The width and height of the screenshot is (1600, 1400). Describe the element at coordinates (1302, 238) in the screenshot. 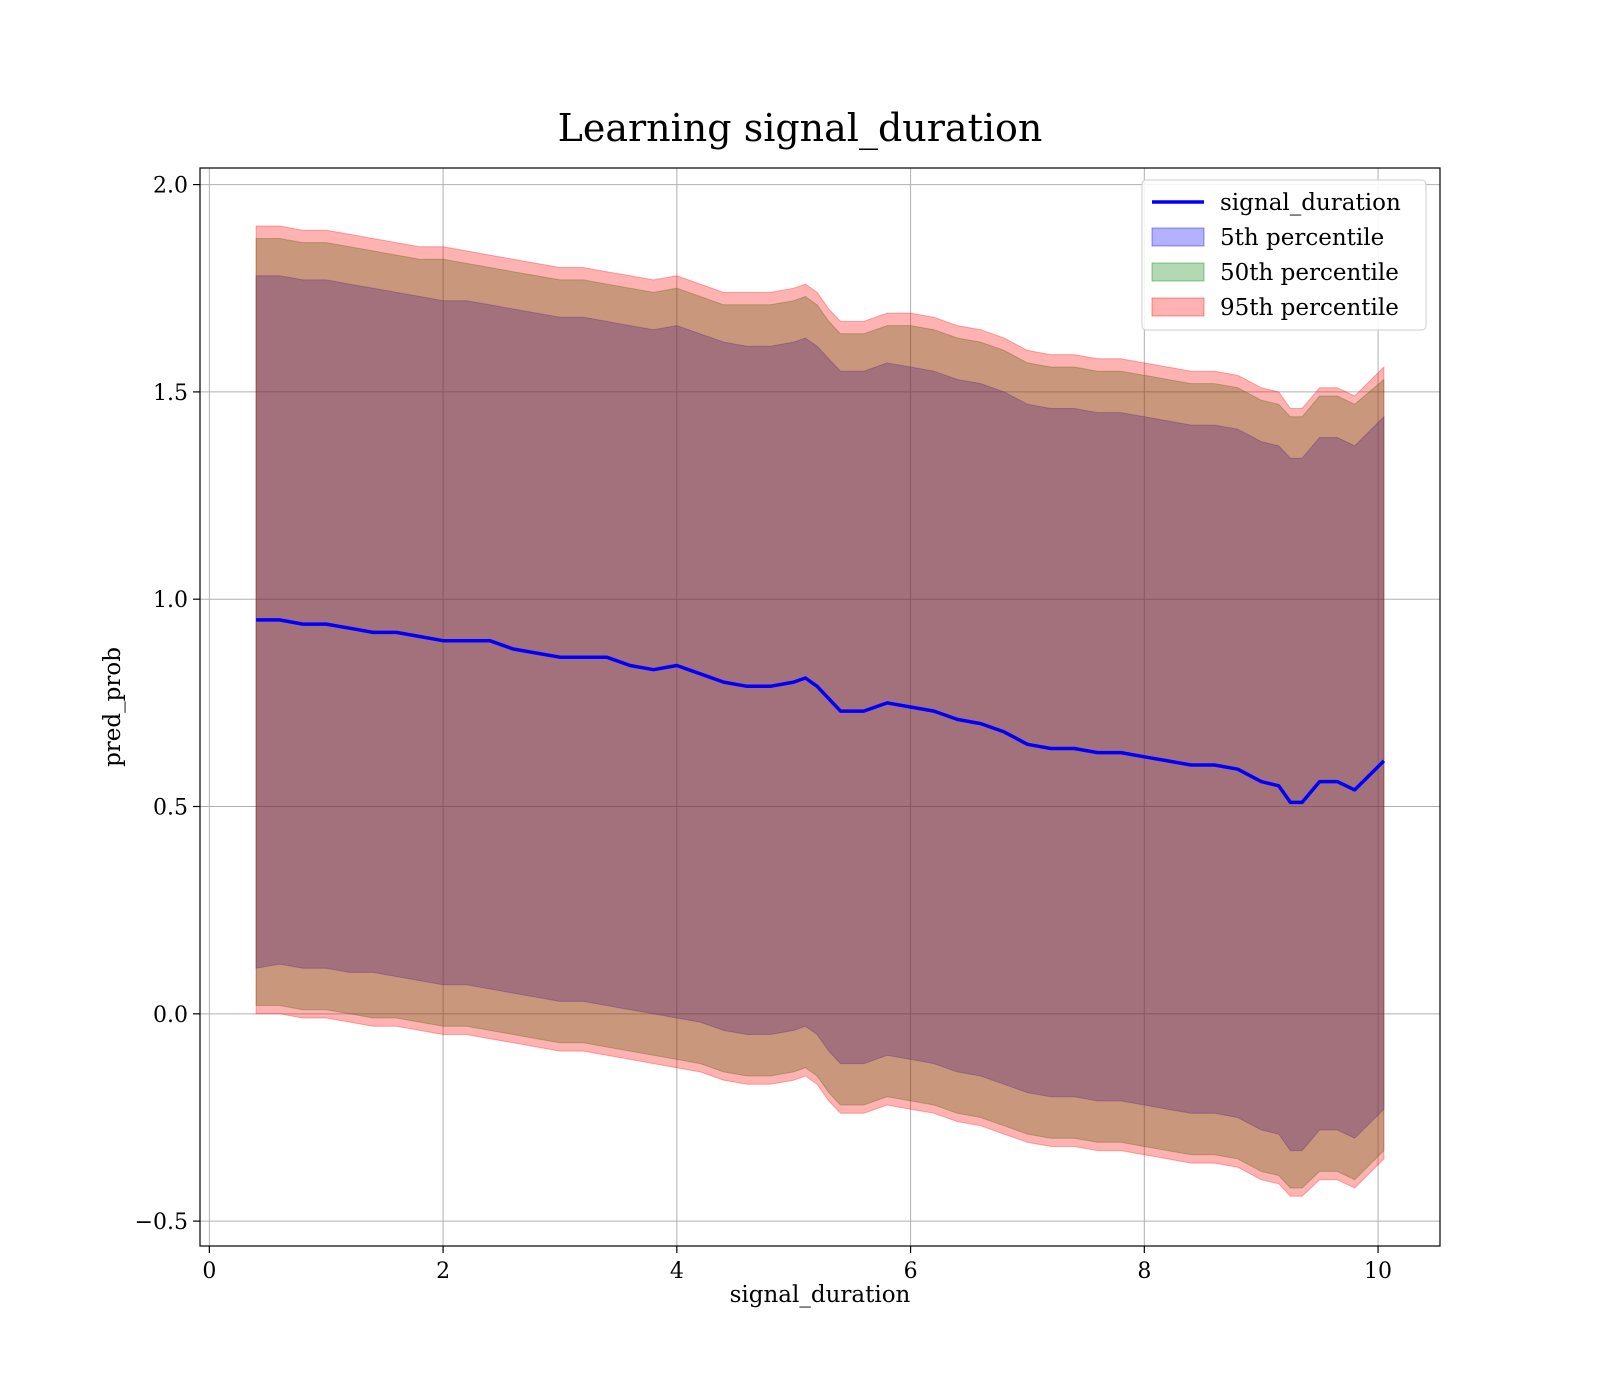

I see `legend-label: 5th percentile` at that location.